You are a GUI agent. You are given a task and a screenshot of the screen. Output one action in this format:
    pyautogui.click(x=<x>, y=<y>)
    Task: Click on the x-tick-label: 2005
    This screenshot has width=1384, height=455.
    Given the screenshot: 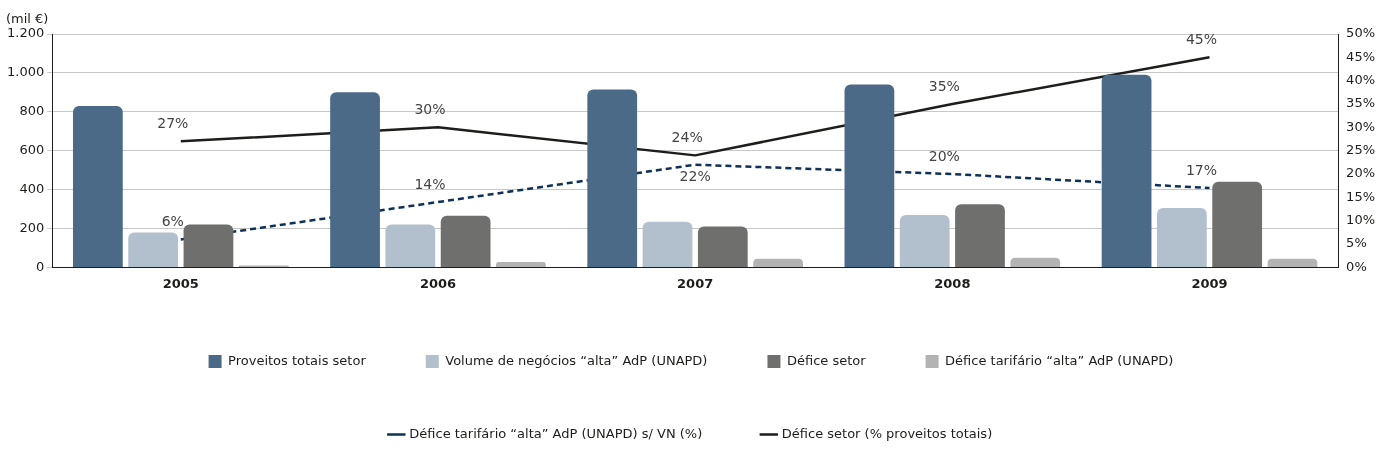 What is the action you would take?
    pyautogui.click(x=180, y=283)
    